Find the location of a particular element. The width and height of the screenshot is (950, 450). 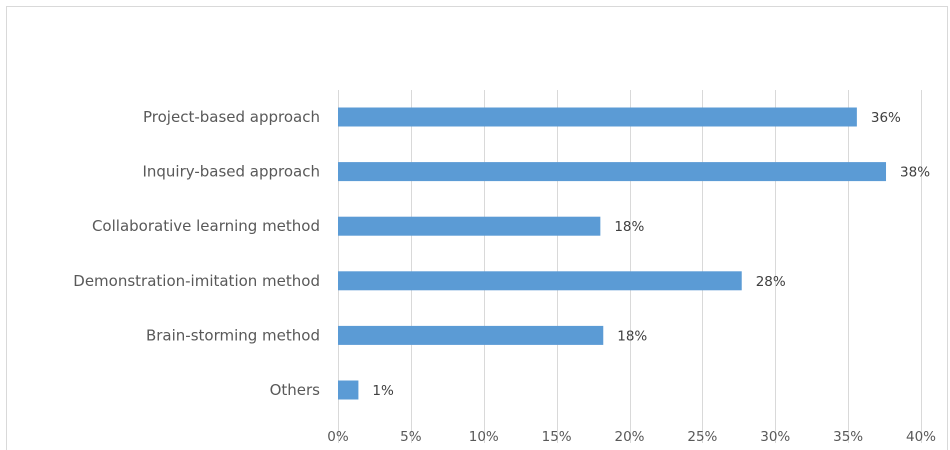

category-label-0: Project-based approach is located at coordinates (231, 117).